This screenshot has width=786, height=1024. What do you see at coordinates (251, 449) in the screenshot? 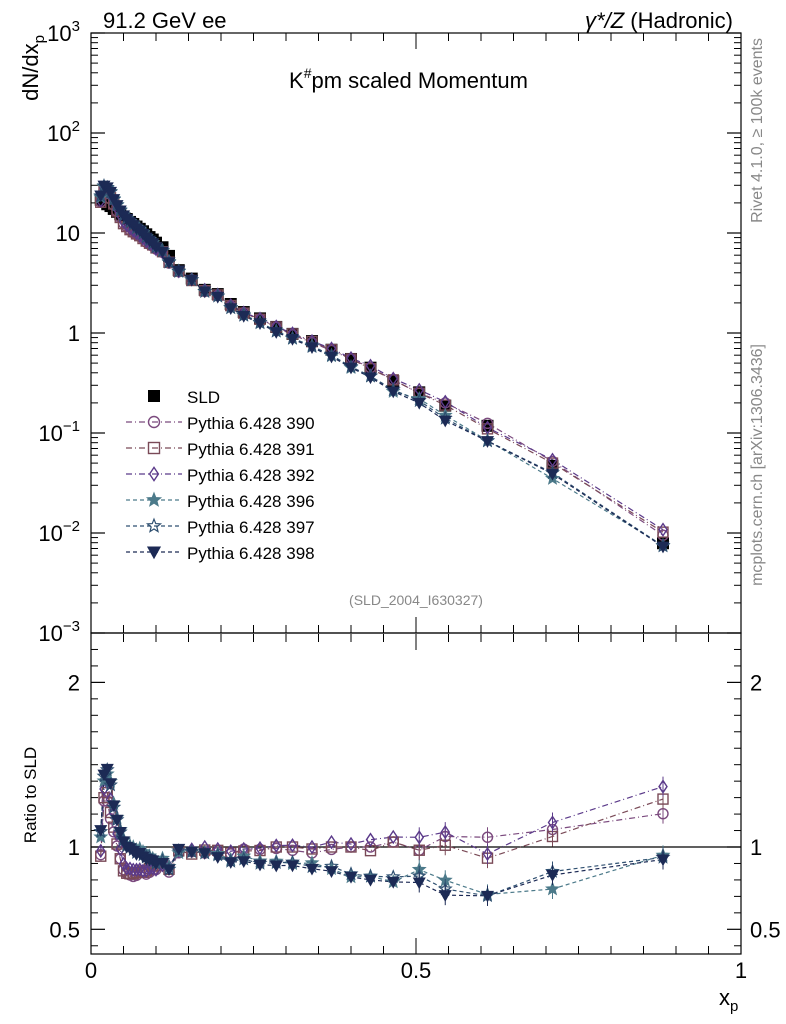
I see `legend-label: Pythia 6.428 391` at bounding box center [251, 449].